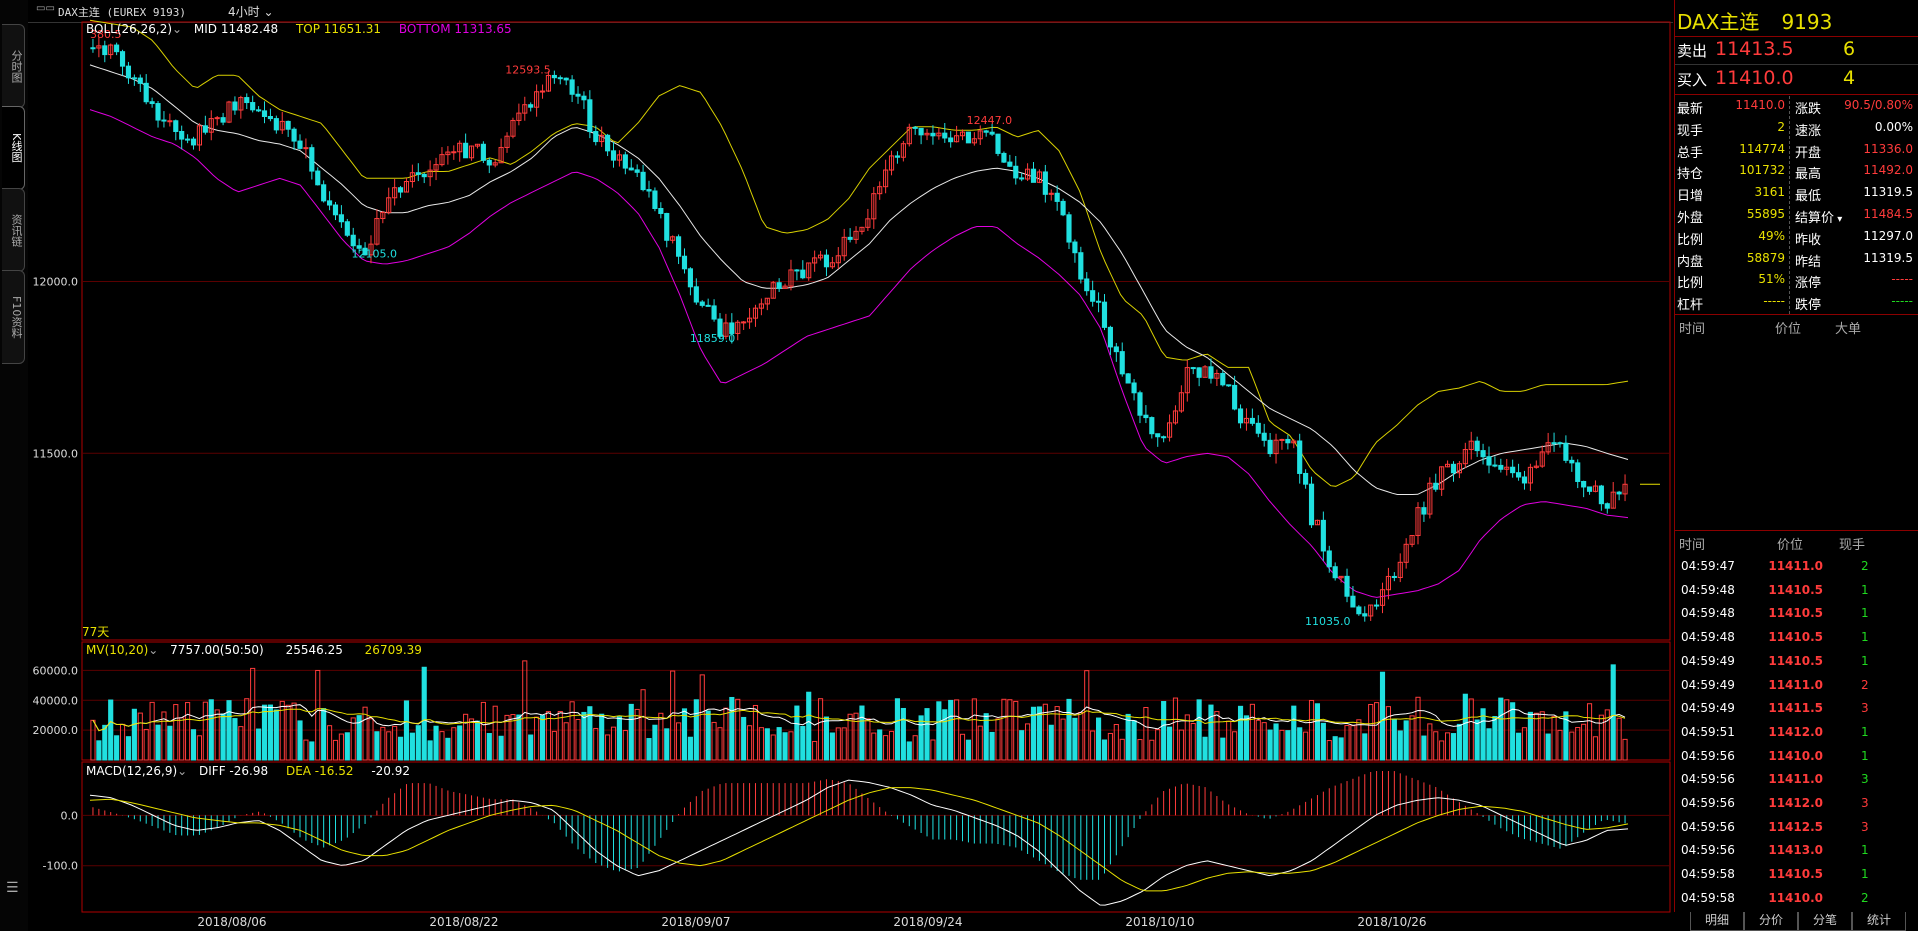 The image size is (1918, 931). I want to click on bigorder-price-header: 价位, so click(1788, 329).